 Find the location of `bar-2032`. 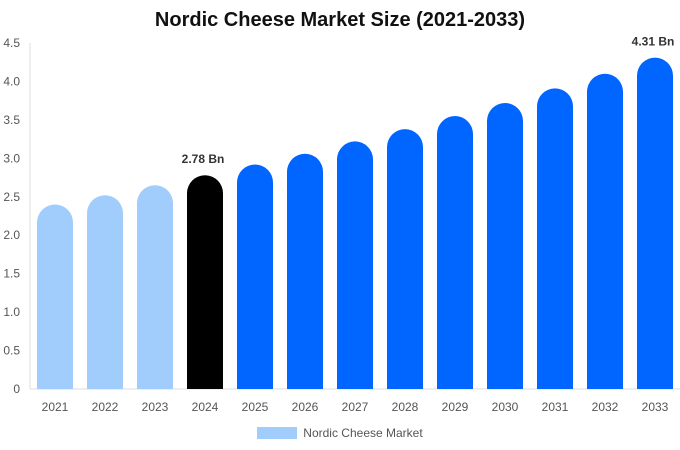

bar-2032 is located at coordinates (605, 231).